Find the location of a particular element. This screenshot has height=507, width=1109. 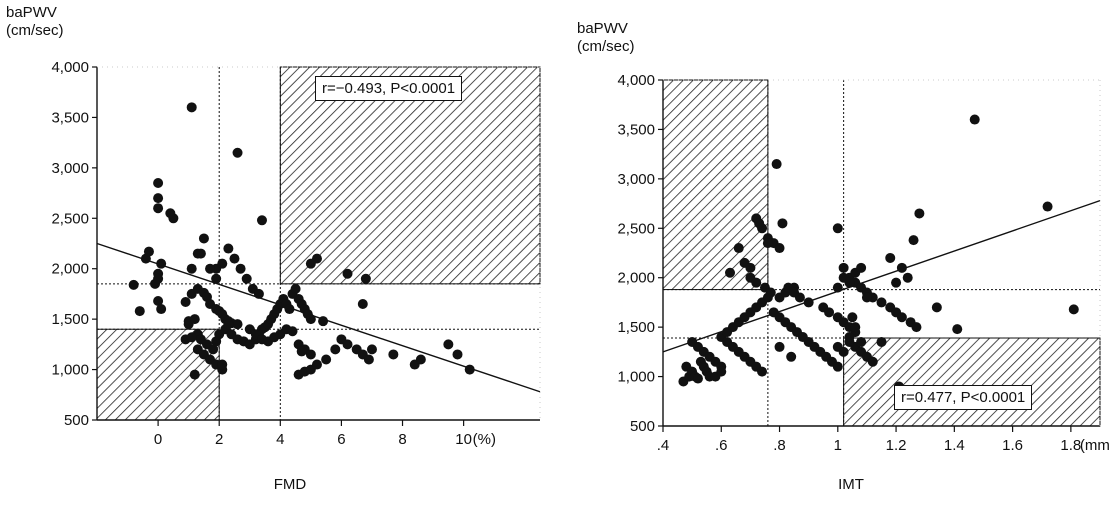

x-axis-unit: (%) is located at coordinates (484, 439).